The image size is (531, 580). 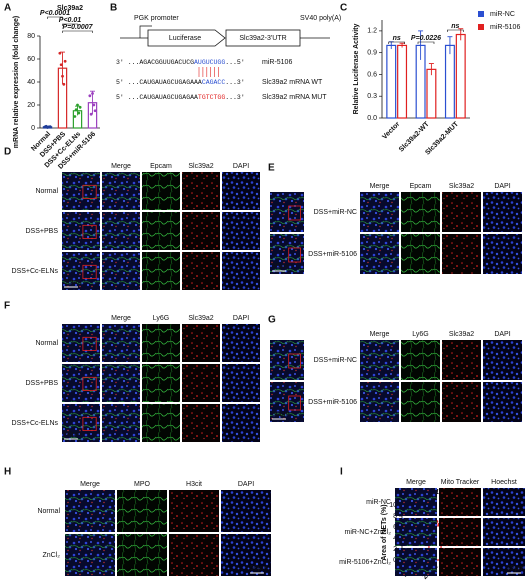 I want to click on sequence: 5' ...CAUGAUAGCUGAGAAACAGACC...3', so click(x=180, y=82).